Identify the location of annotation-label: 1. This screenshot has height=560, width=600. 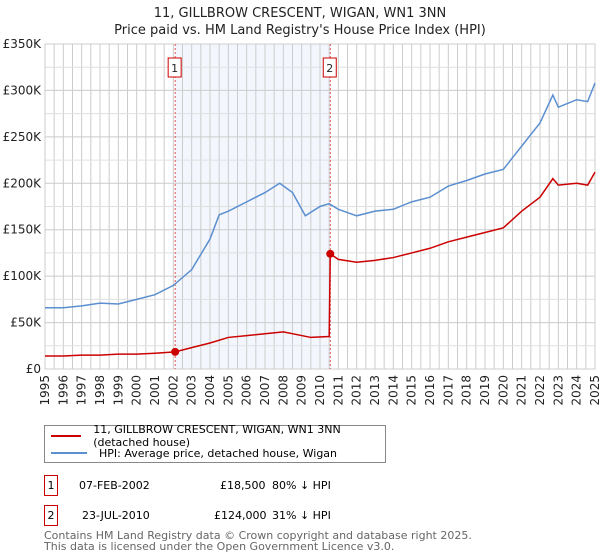
(174, 68).